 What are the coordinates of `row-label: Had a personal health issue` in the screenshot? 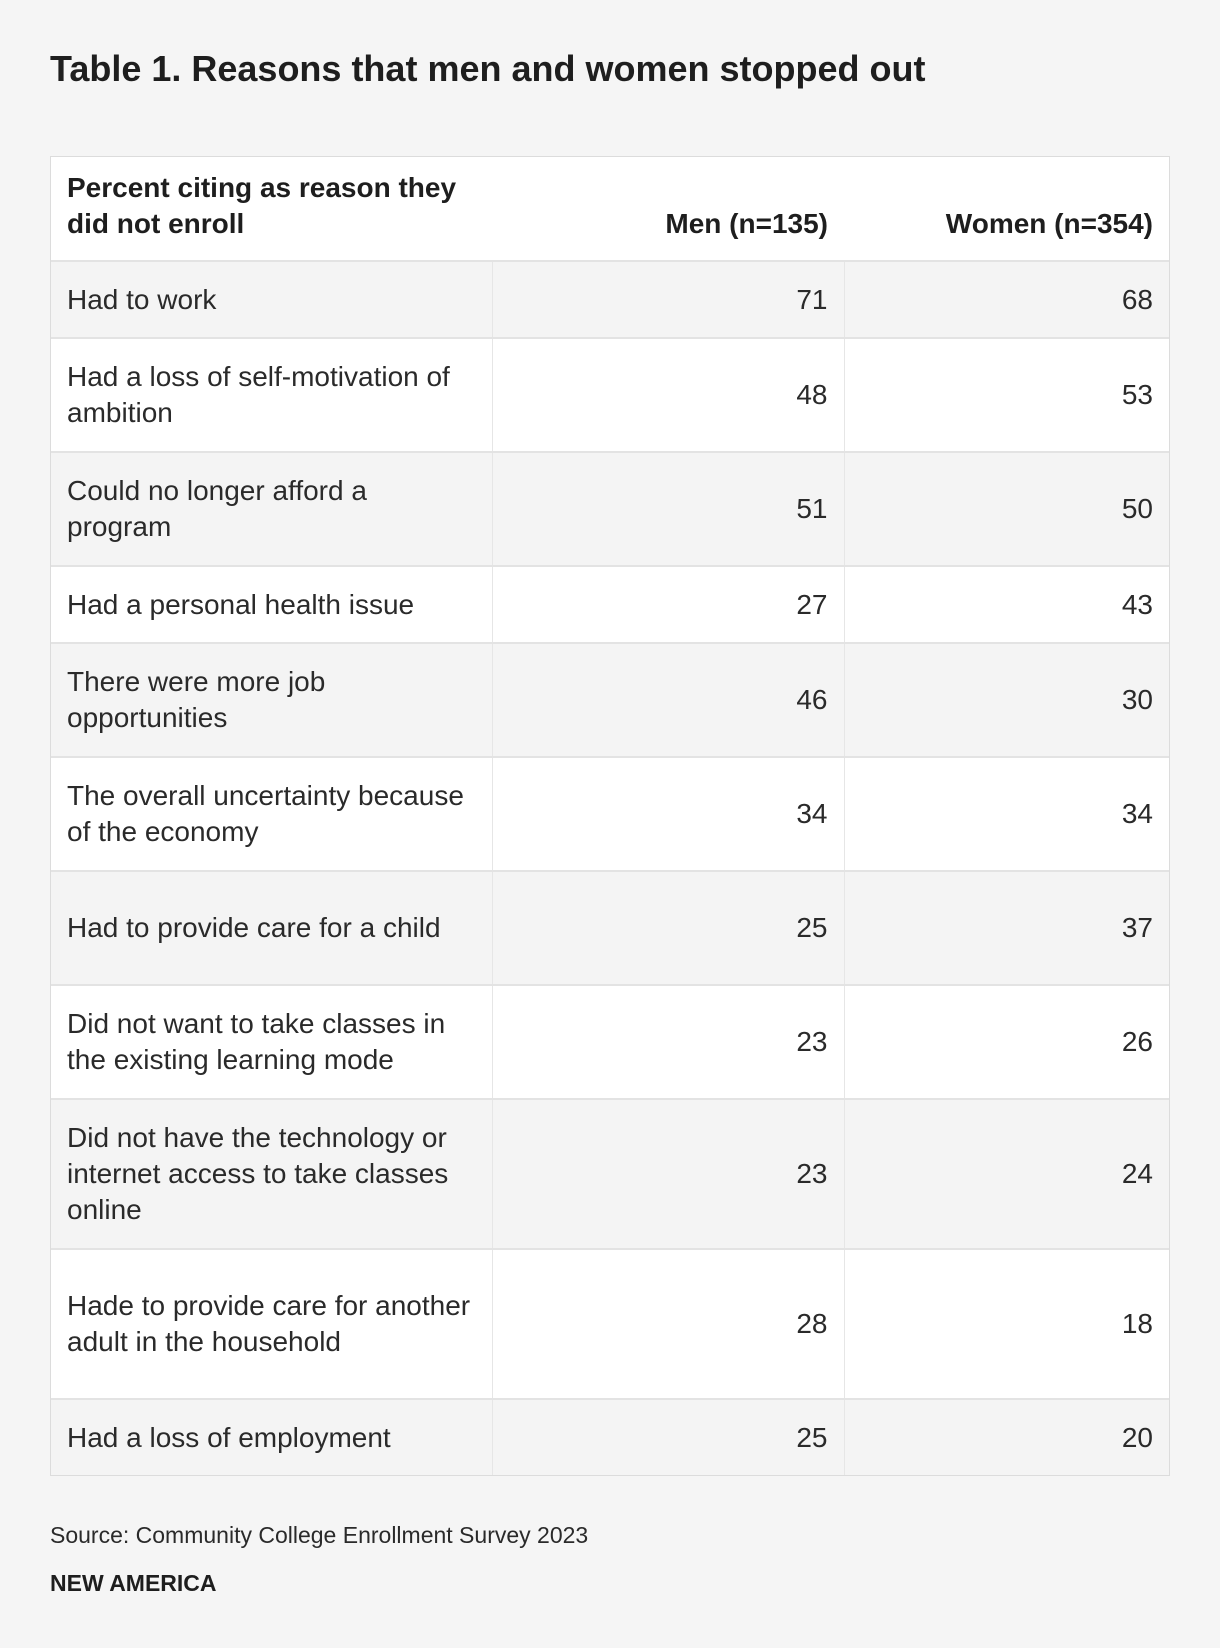 It's located at (271, 604).